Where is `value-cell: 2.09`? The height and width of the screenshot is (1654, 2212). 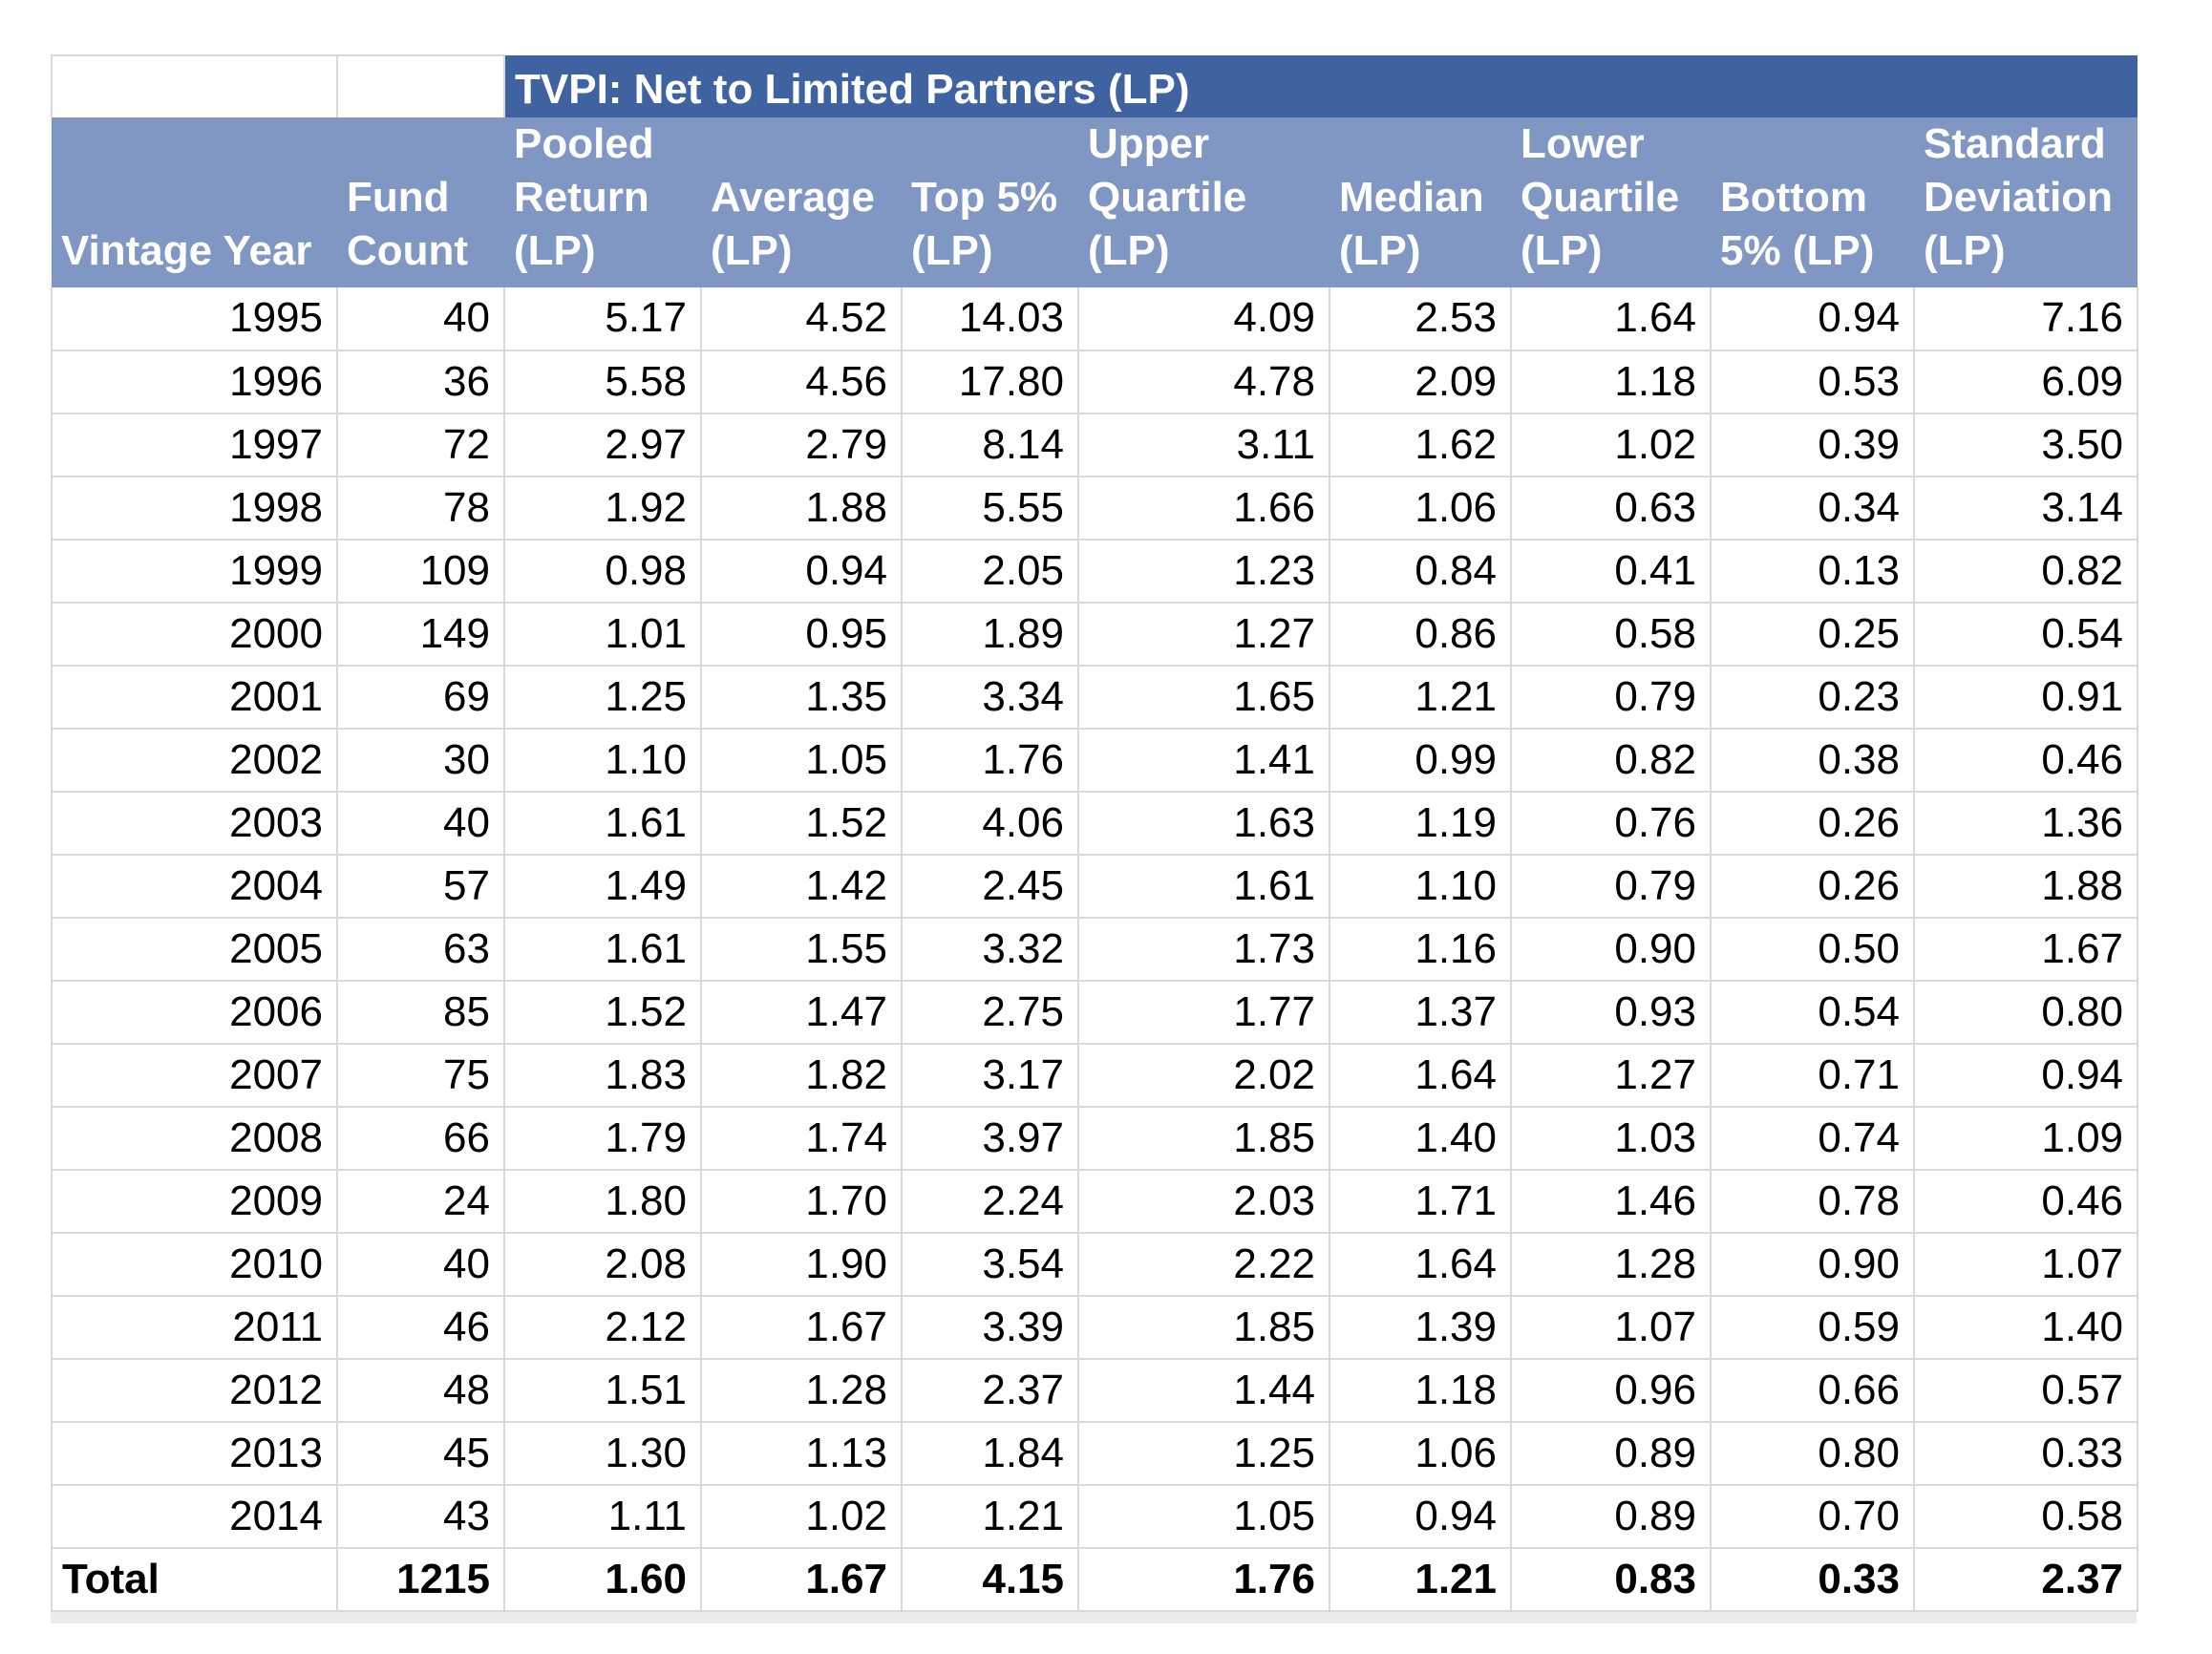
value-cell: 2.09 is located at coordinates (1420, 382).